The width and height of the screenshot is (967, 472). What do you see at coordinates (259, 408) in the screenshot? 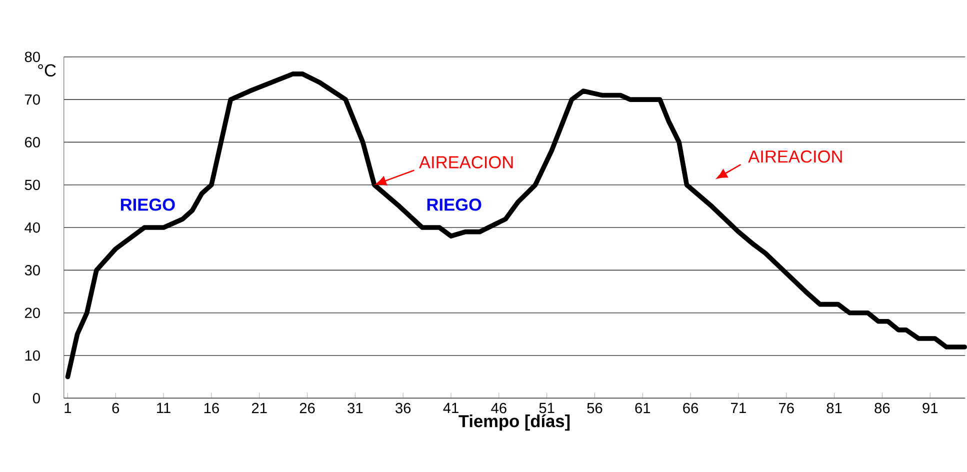
I see `x-tick-label: 21` at bounding box center [259, 408].